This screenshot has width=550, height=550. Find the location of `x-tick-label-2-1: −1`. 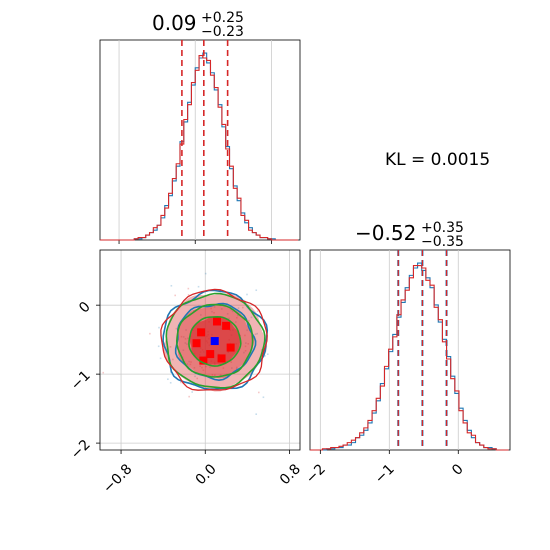

x-tick-label-2-1: −1 is located at coordinates (385, 474).